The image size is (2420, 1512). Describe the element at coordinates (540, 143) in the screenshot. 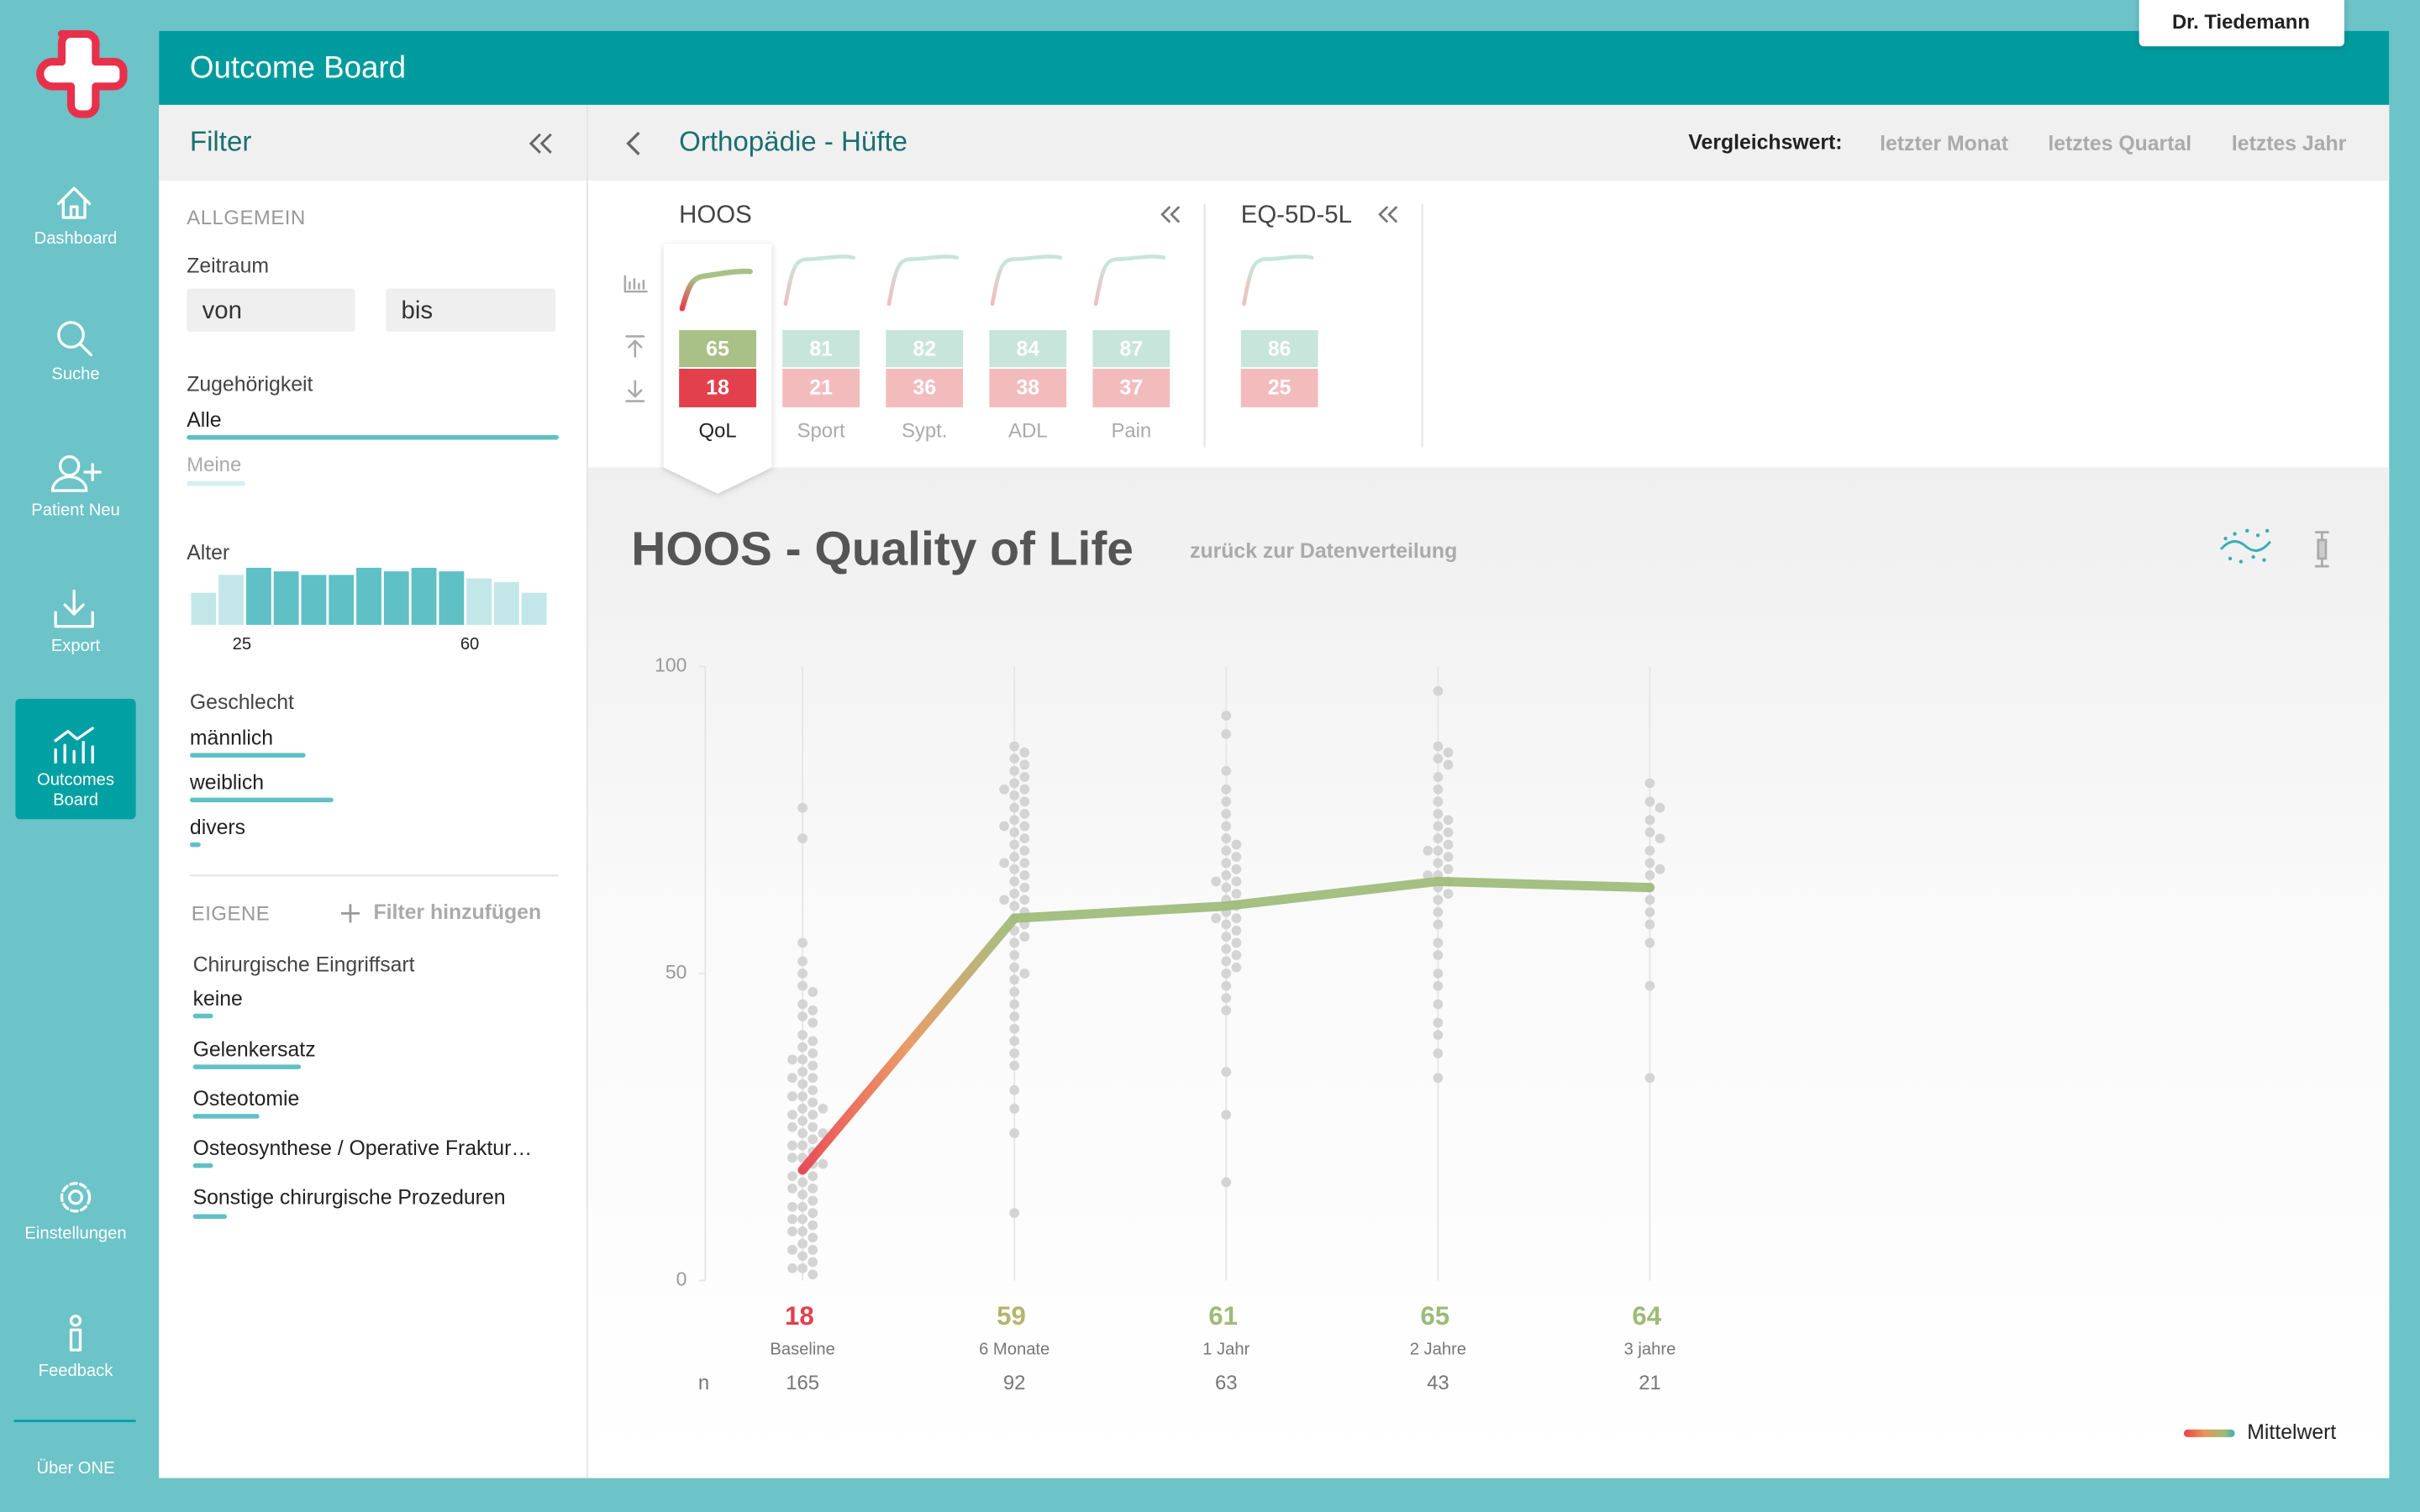

I see `collapse-filter` at that location.